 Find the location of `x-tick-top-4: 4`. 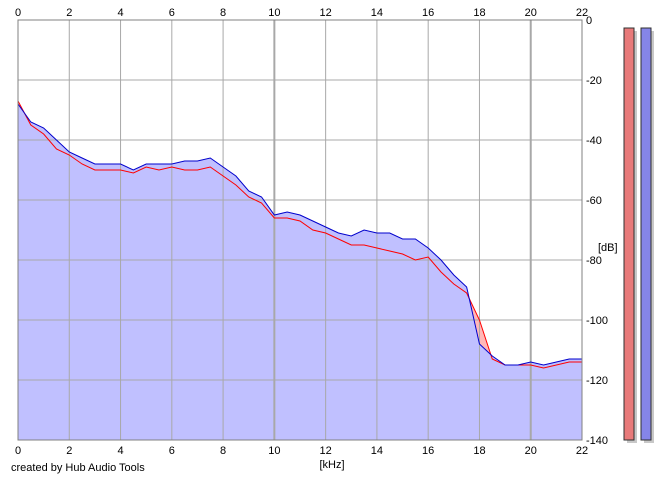

x-tick-top-4: 4 is located at coordinates (120, 13).